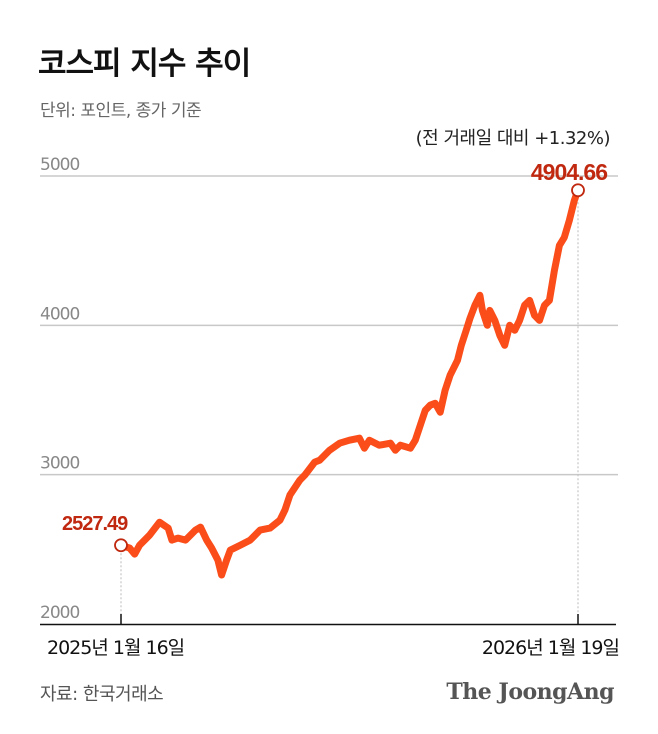  What do you see at coordinates (121, 111) in the screenshot?
I see `unit-label: 단위: 포인트, 종가 기준` at bounding box center [121, 111].